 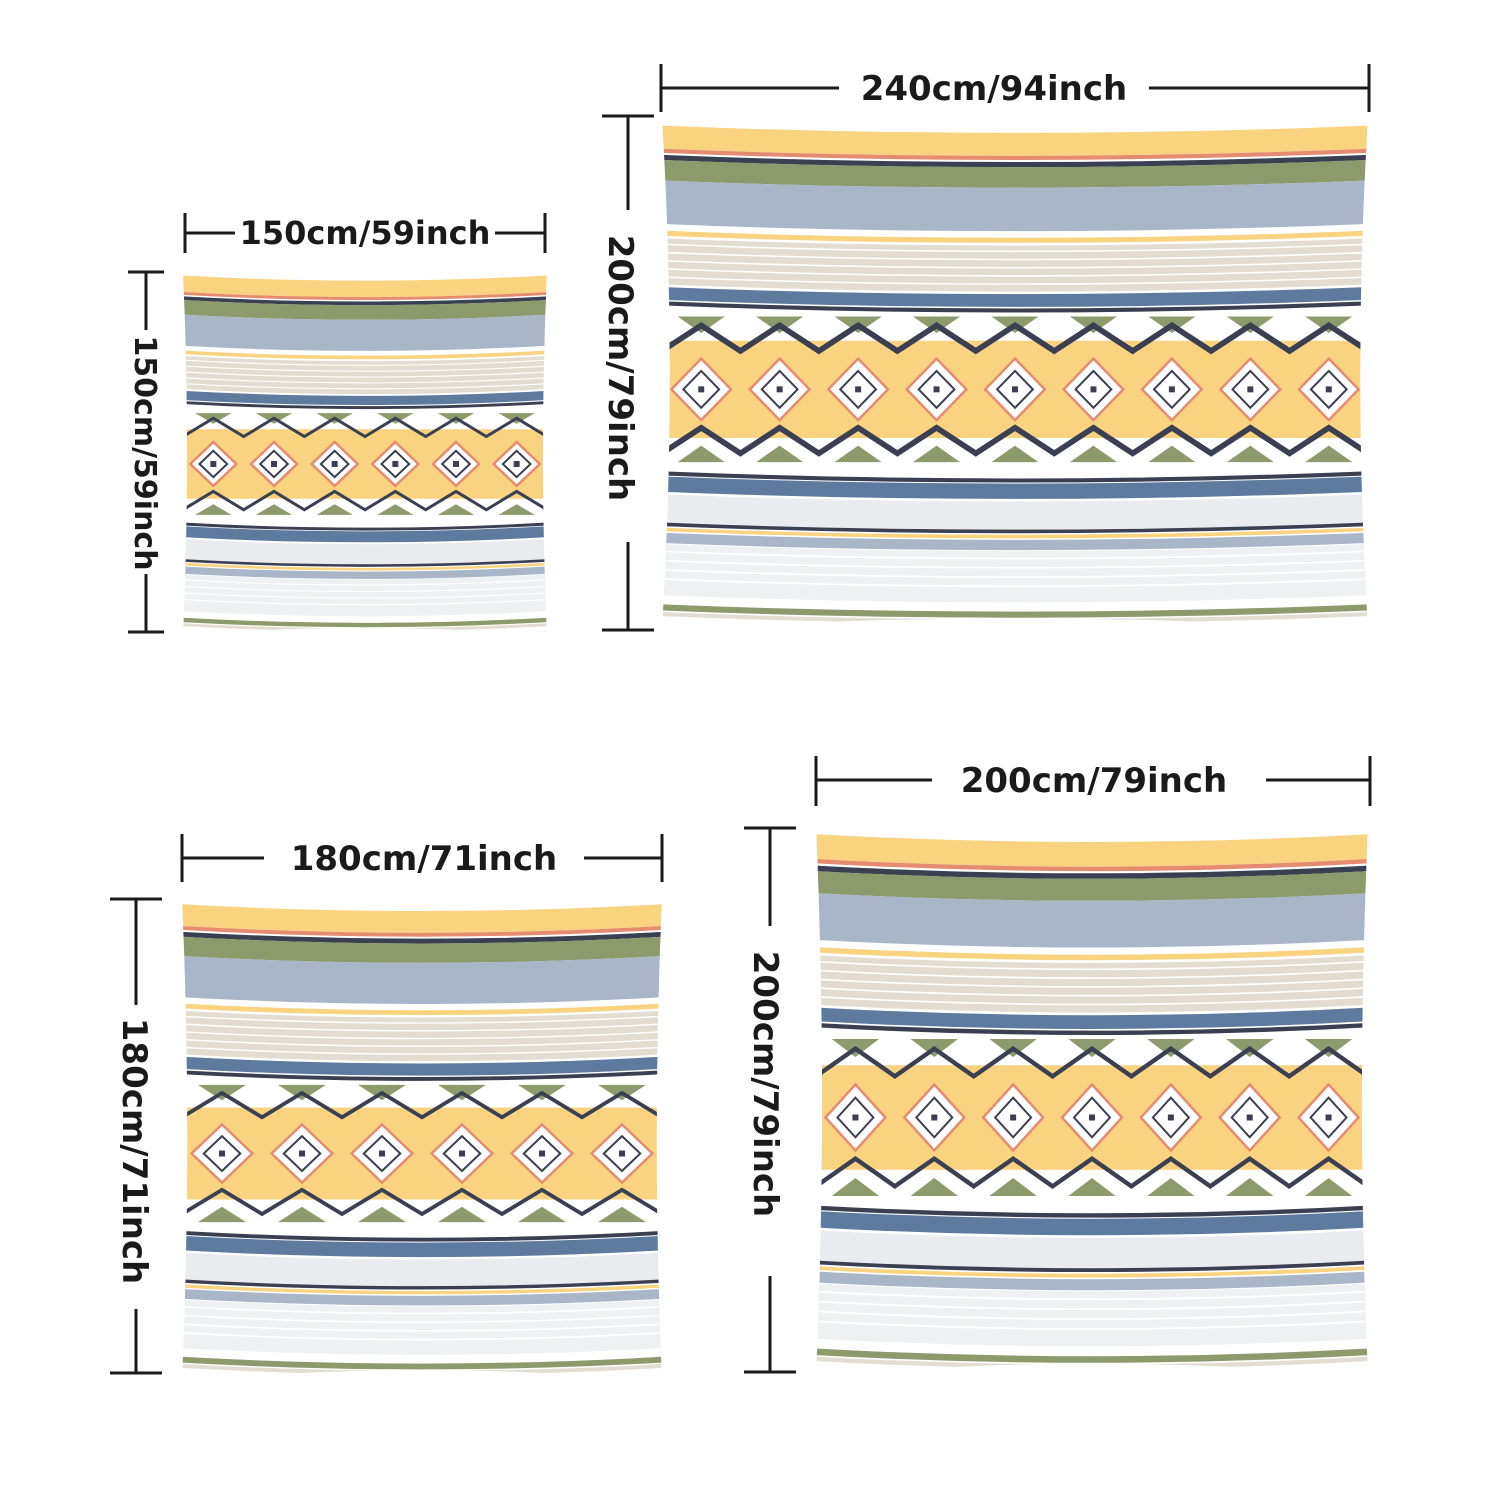 I want to click on height-dimension-180: 180cm/71inch, so click(x=136, y=1136).